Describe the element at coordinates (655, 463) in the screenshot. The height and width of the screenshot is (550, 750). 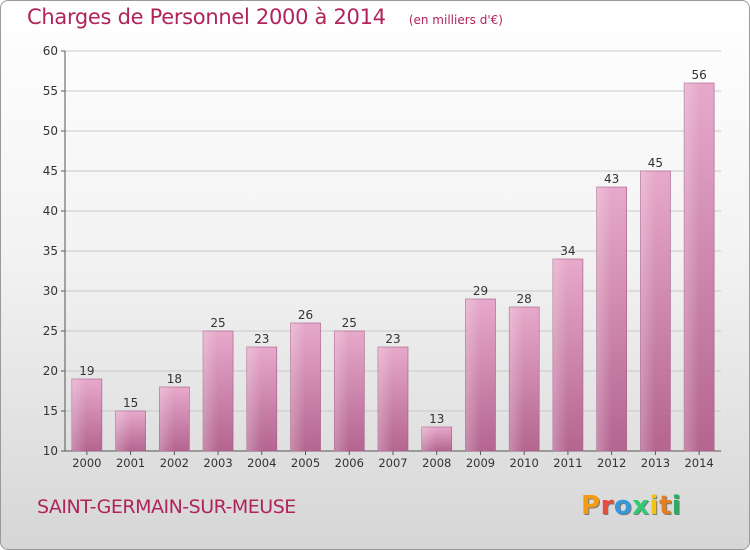
I see `x-tick-label: 2013` at that location.